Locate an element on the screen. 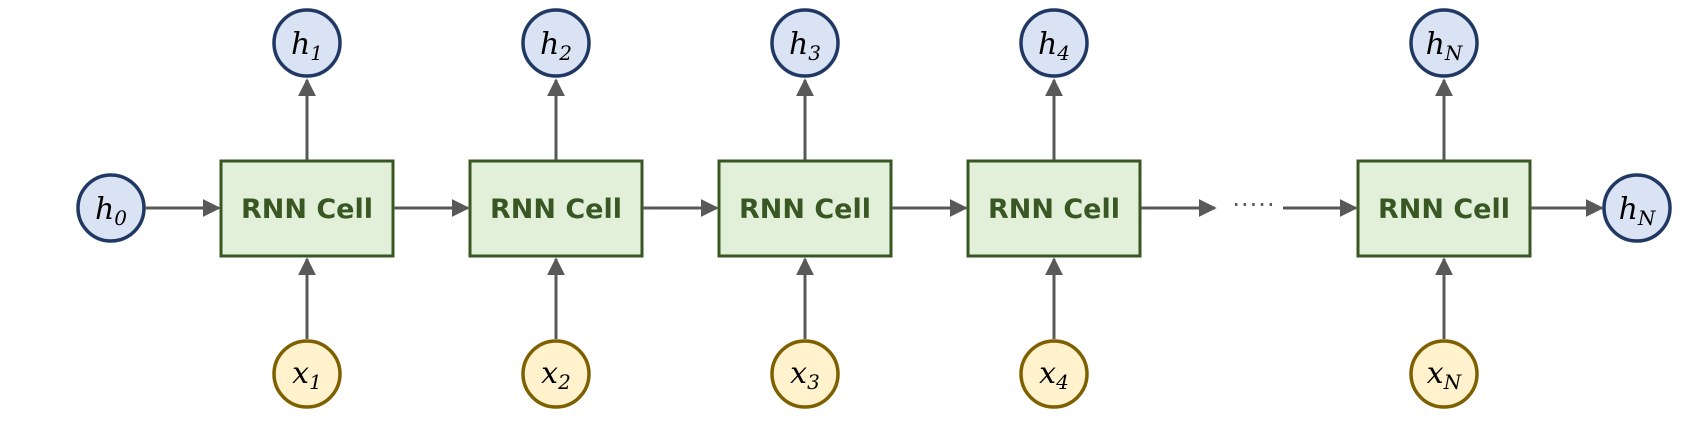  input-node-4-symbol: x is located at coordinates (1047, 373).